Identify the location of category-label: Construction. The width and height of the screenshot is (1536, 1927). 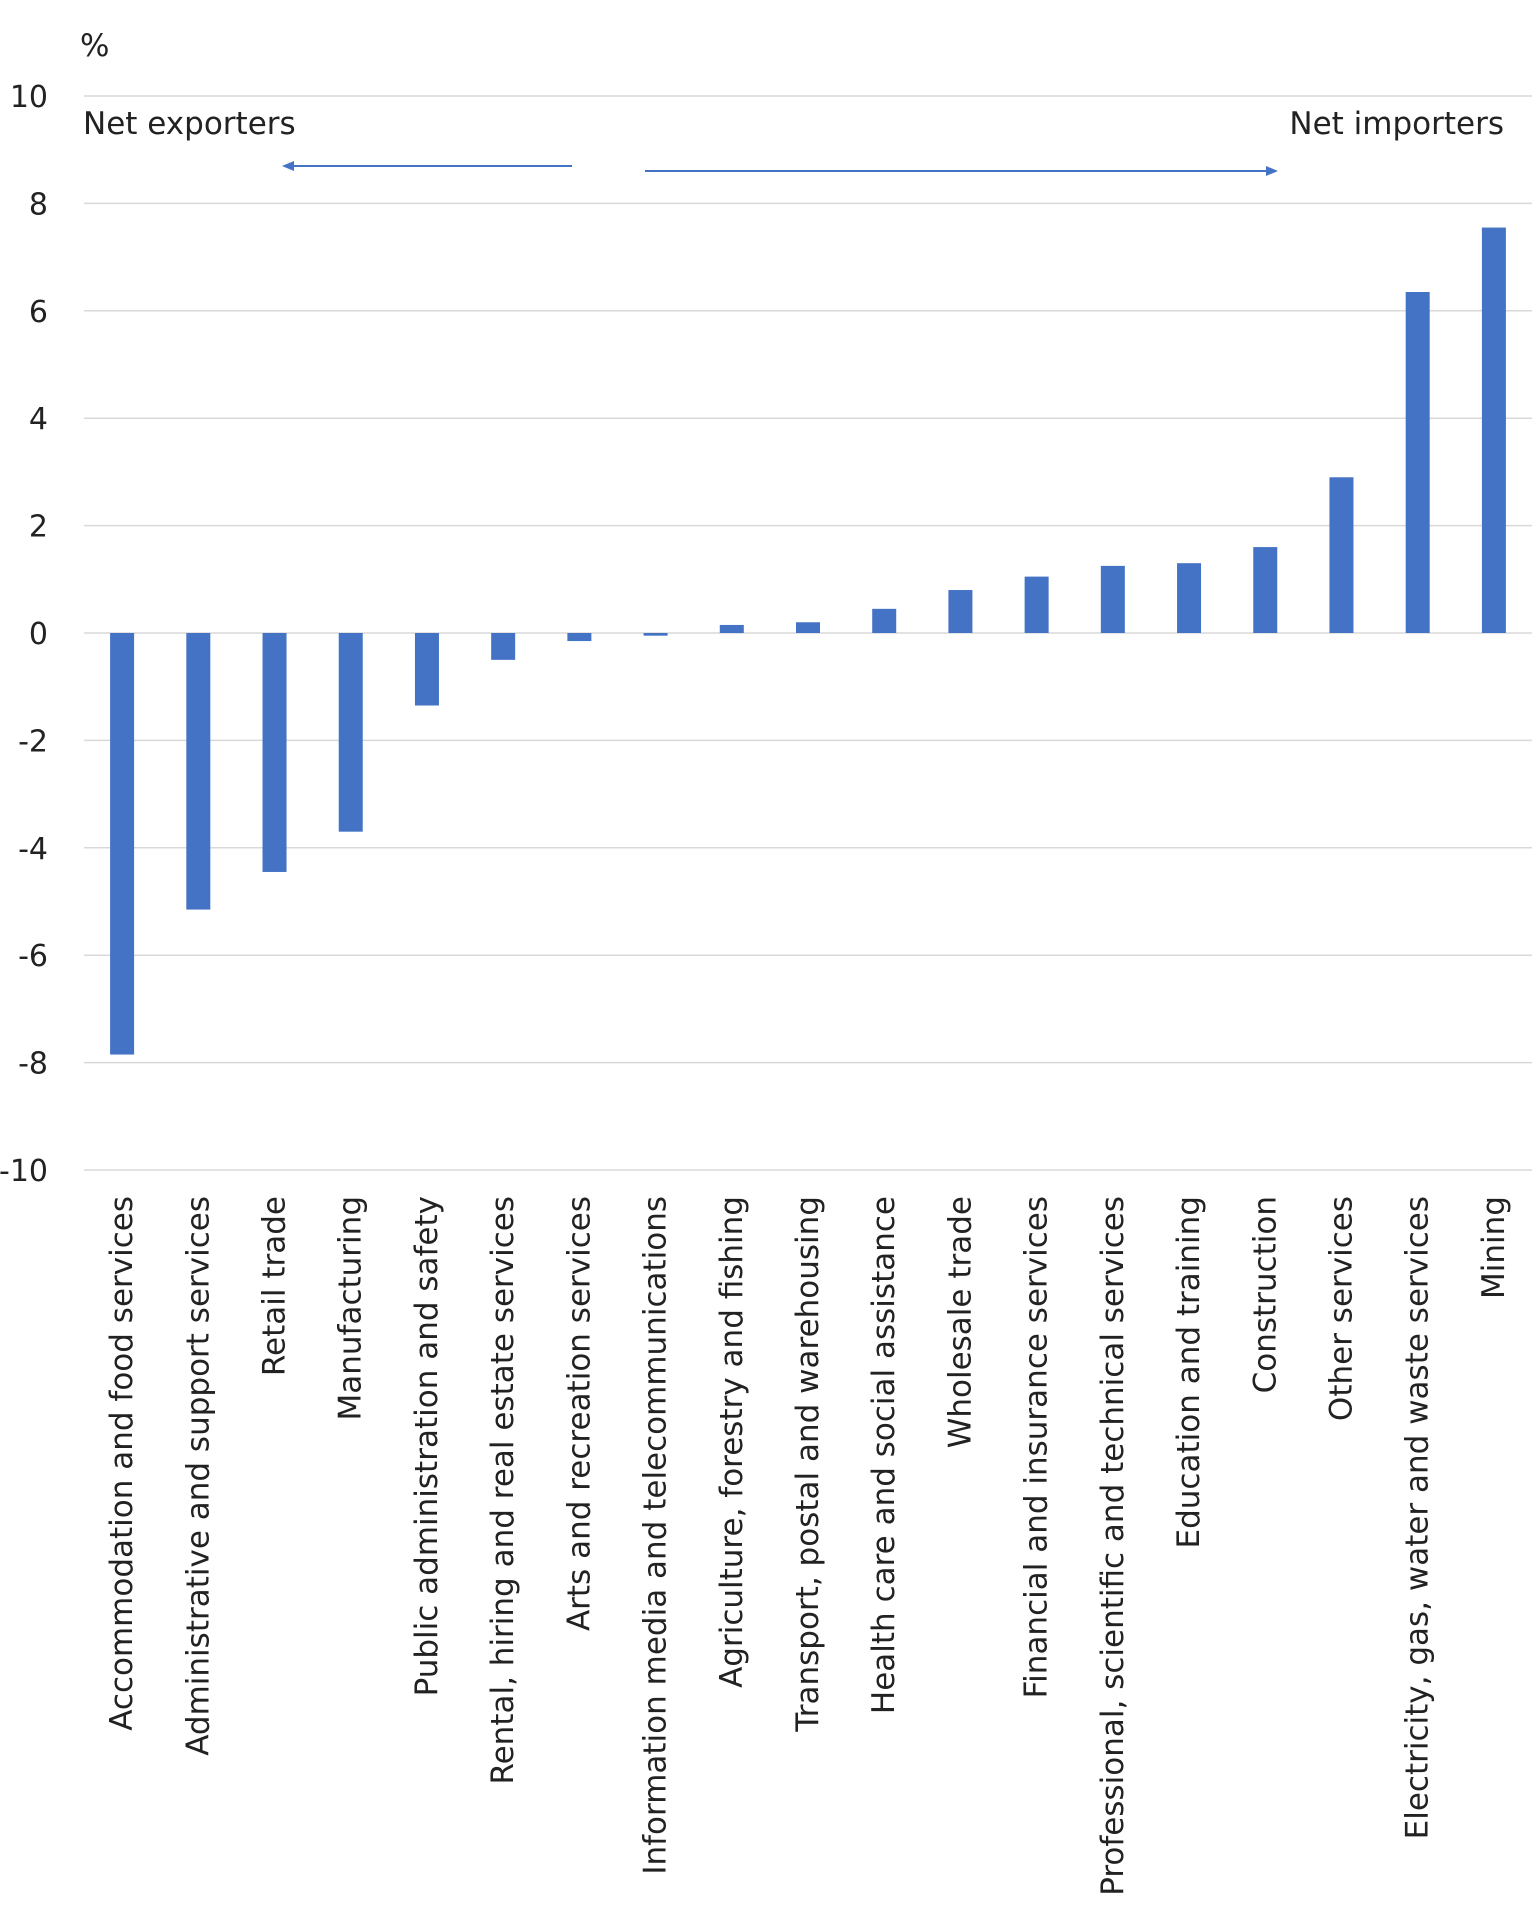
(1265, 1294).